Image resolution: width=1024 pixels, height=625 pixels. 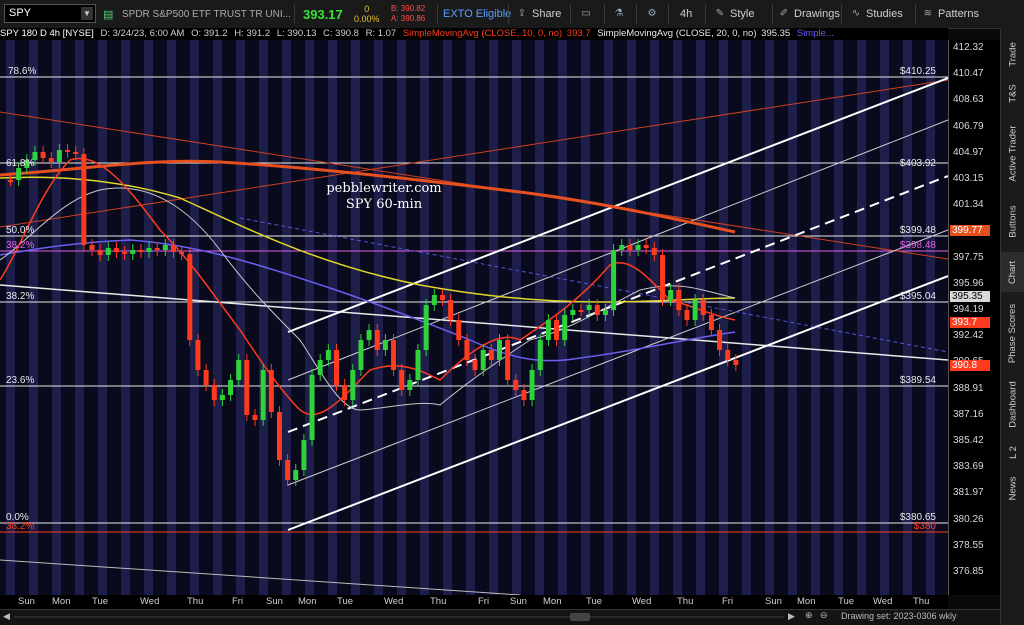 I want to click on level-label-389: $389.54, so click(x=918, y=380).